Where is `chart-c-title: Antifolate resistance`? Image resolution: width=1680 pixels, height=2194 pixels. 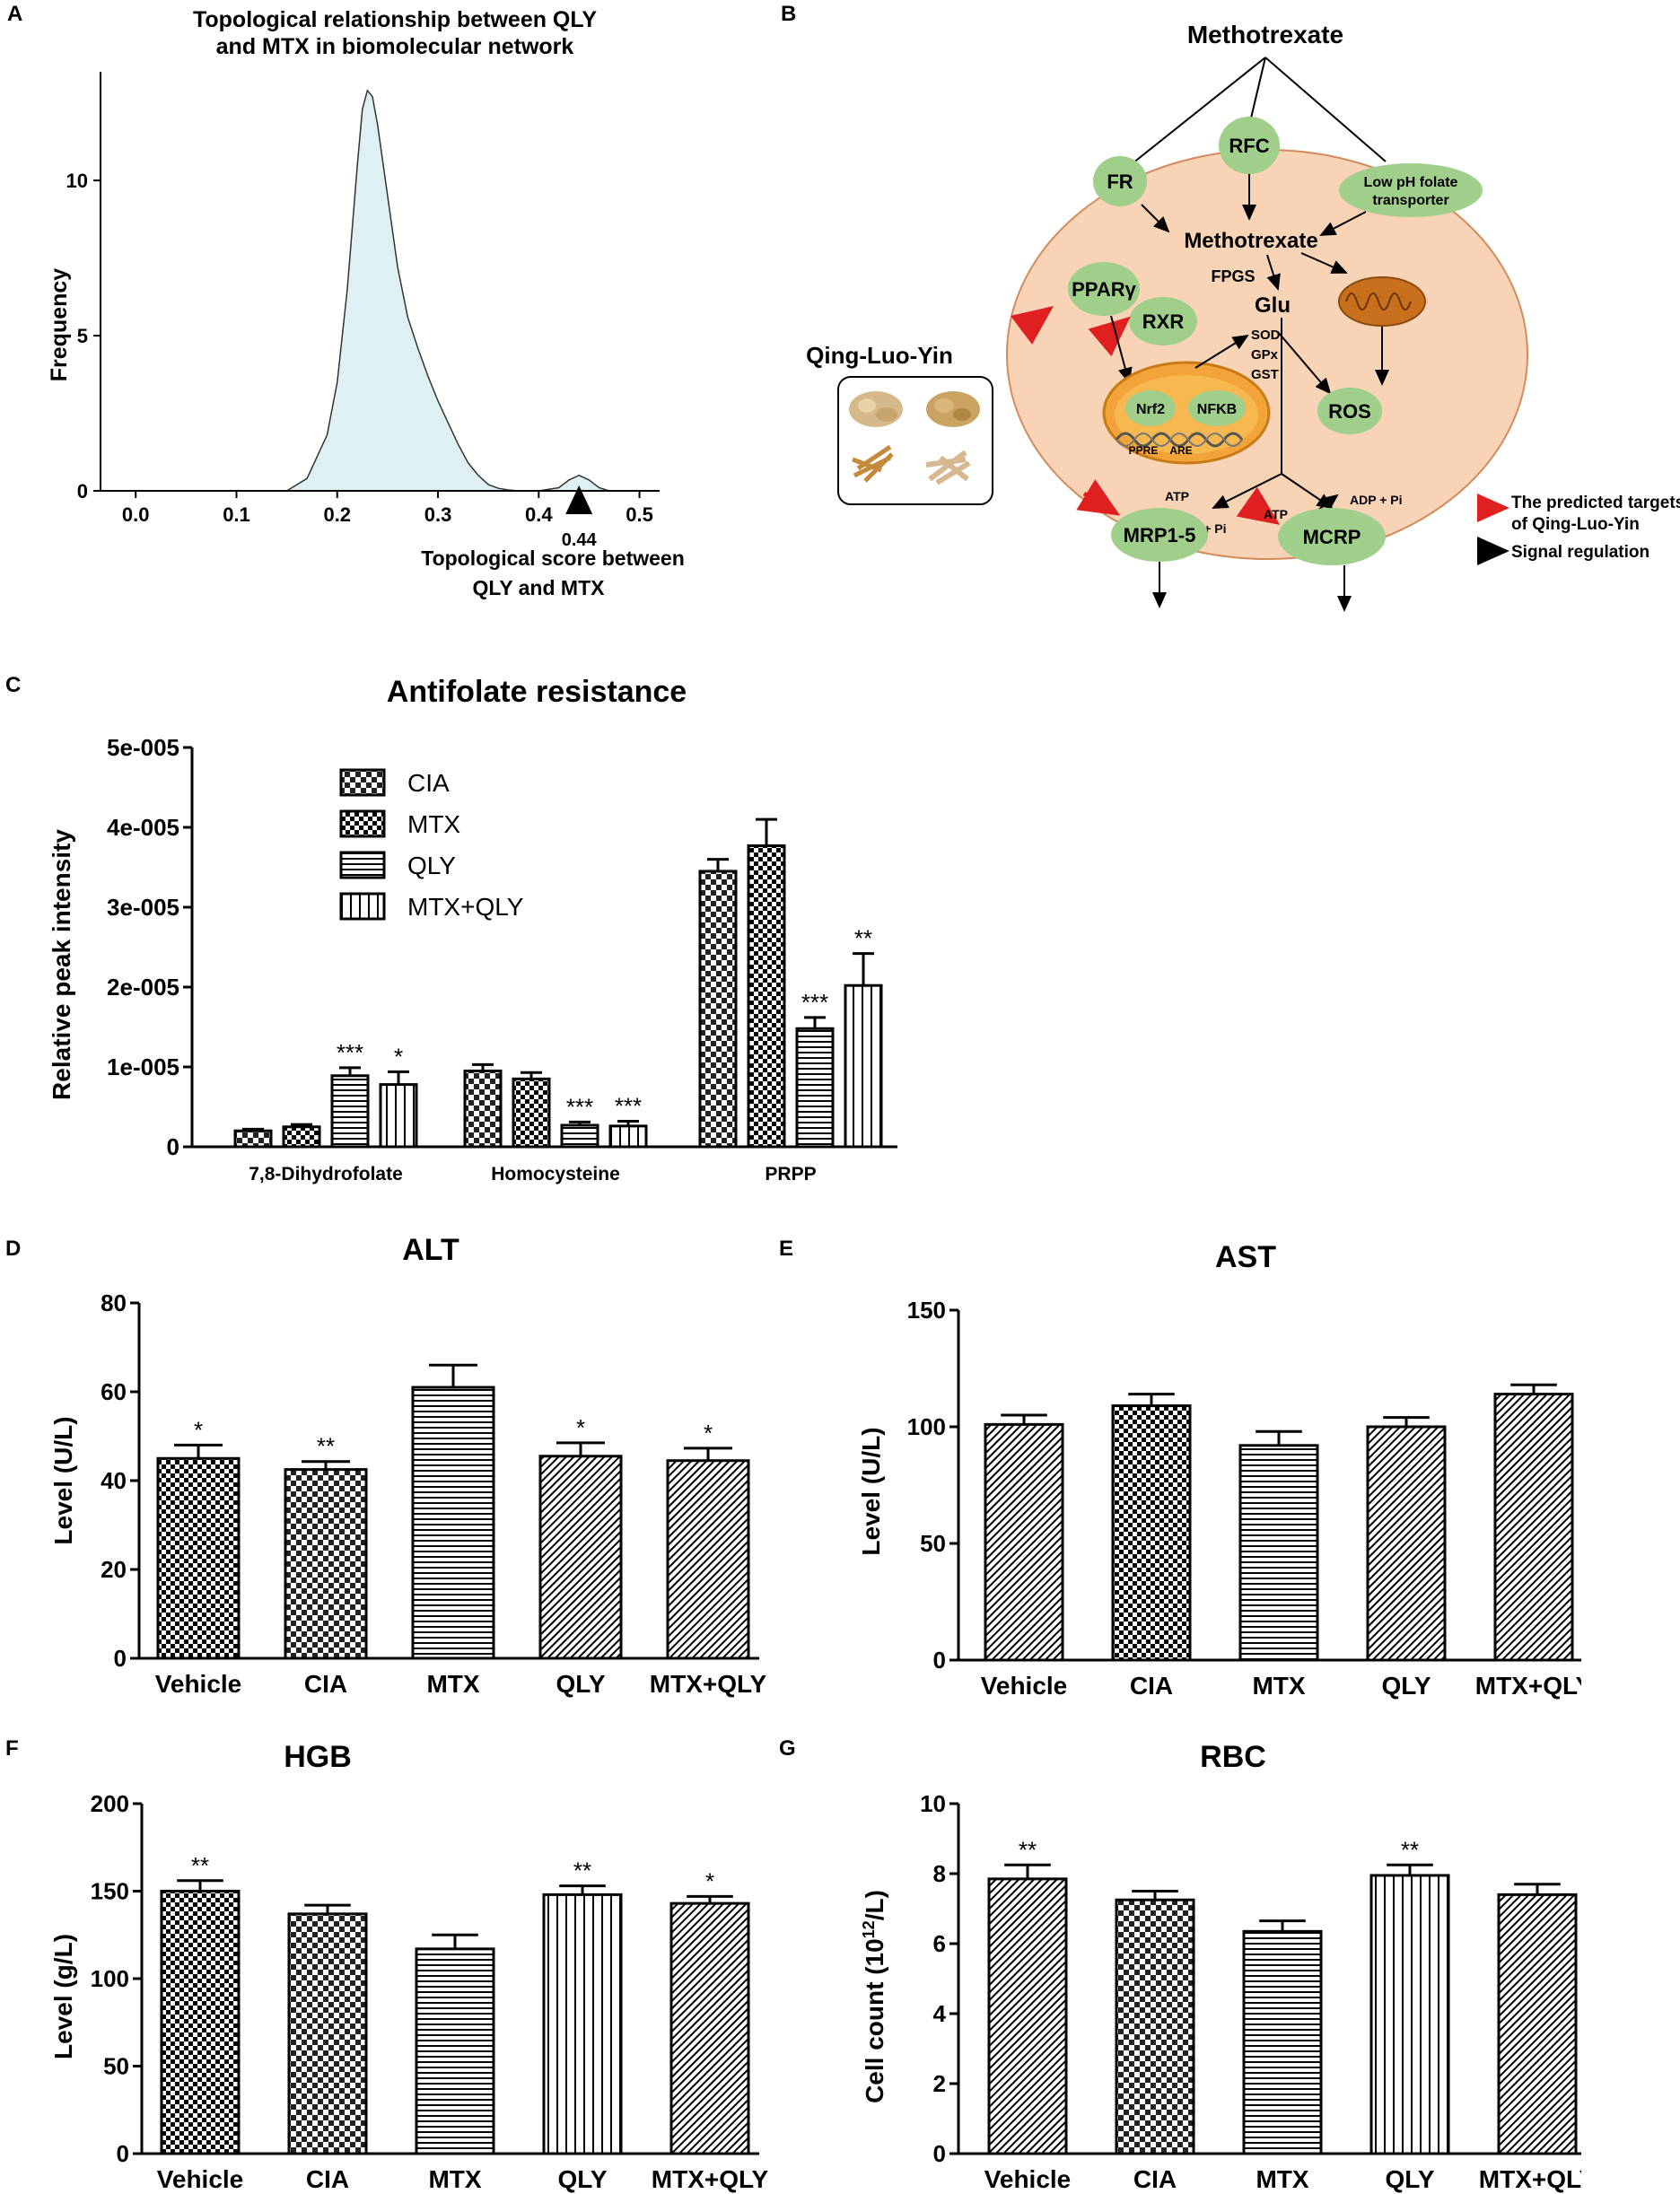 chart-c-title: Antifolate resistance is located at coordinates (537, 692).